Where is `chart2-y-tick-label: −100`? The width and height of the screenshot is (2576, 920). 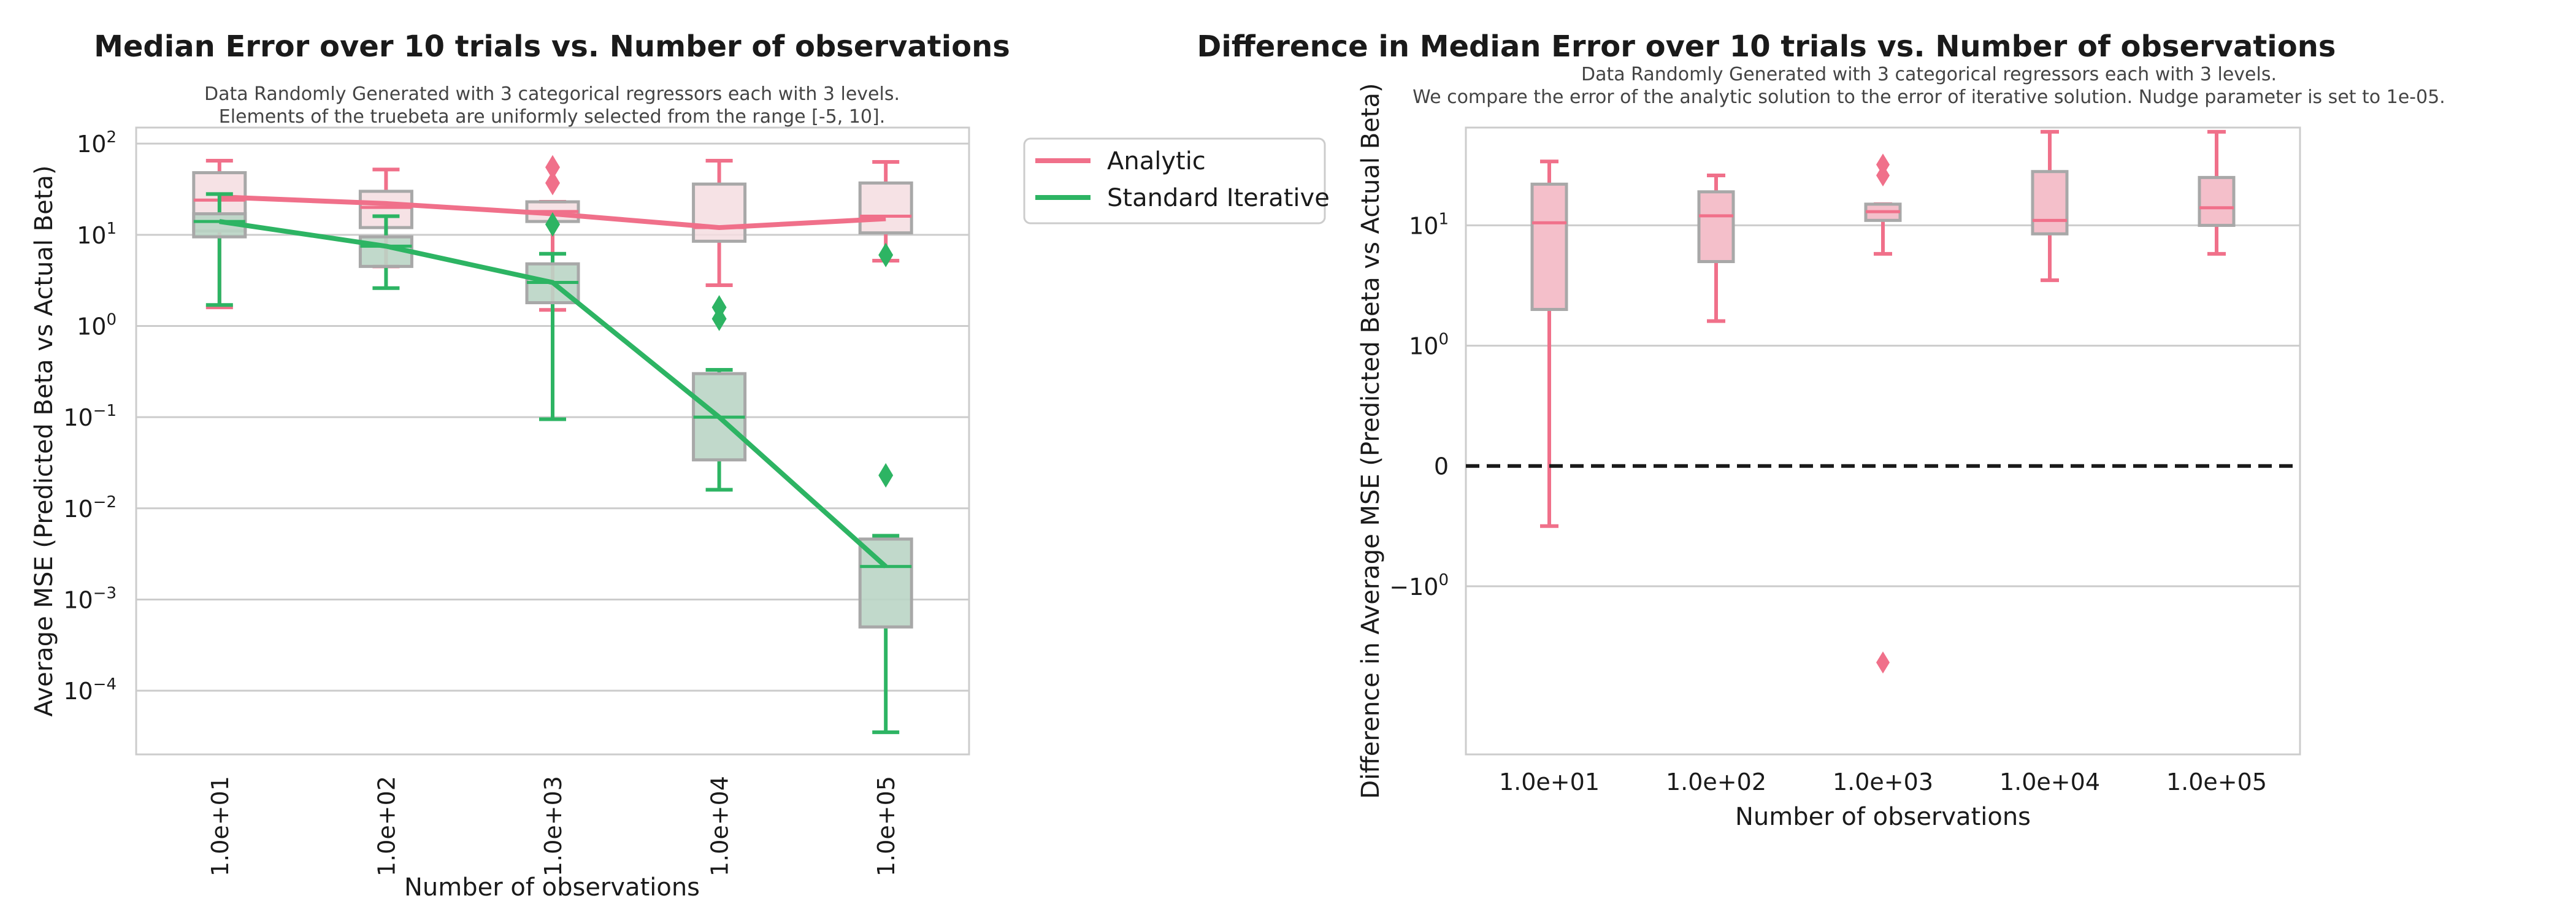 chart2-y-tick-label: −100 is located at coordinates (1419, 585).